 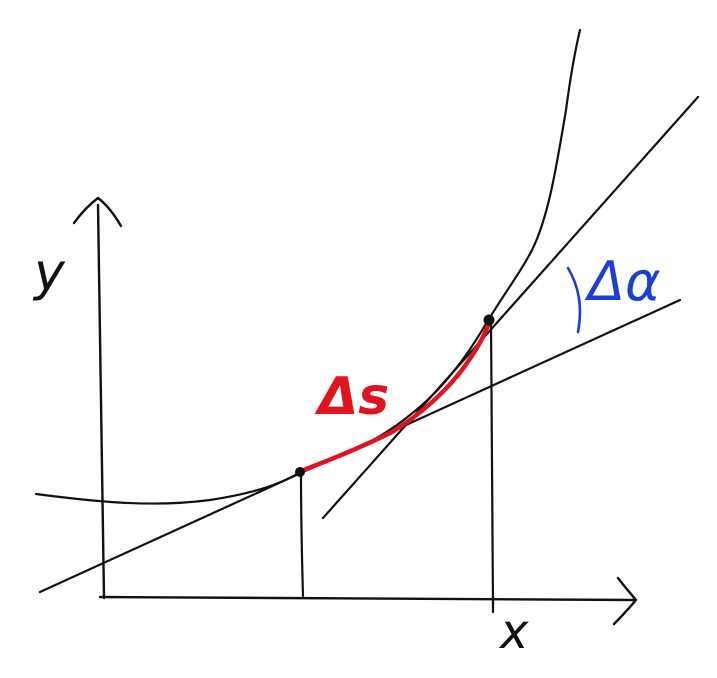 I want to click on x-axis-line, so click(x=367, y=598).